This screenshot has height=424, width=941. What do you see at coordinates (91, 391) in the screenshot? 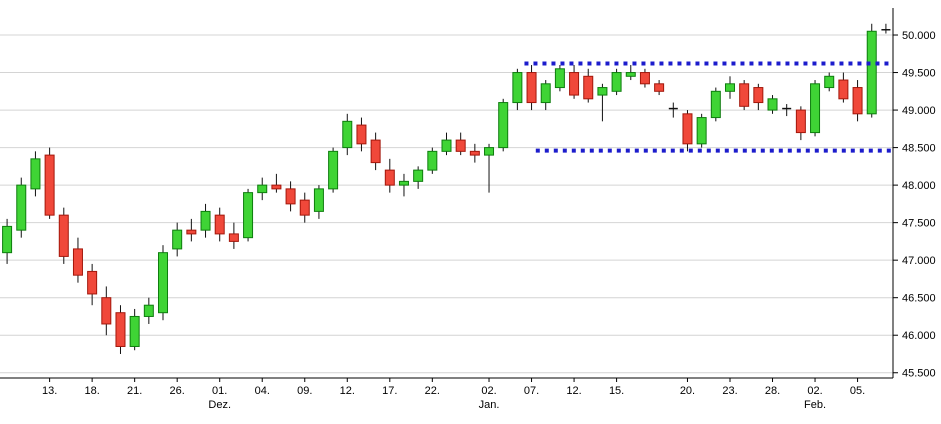
I see `x-axis-label: 18.` at bounding box center [91, 391].